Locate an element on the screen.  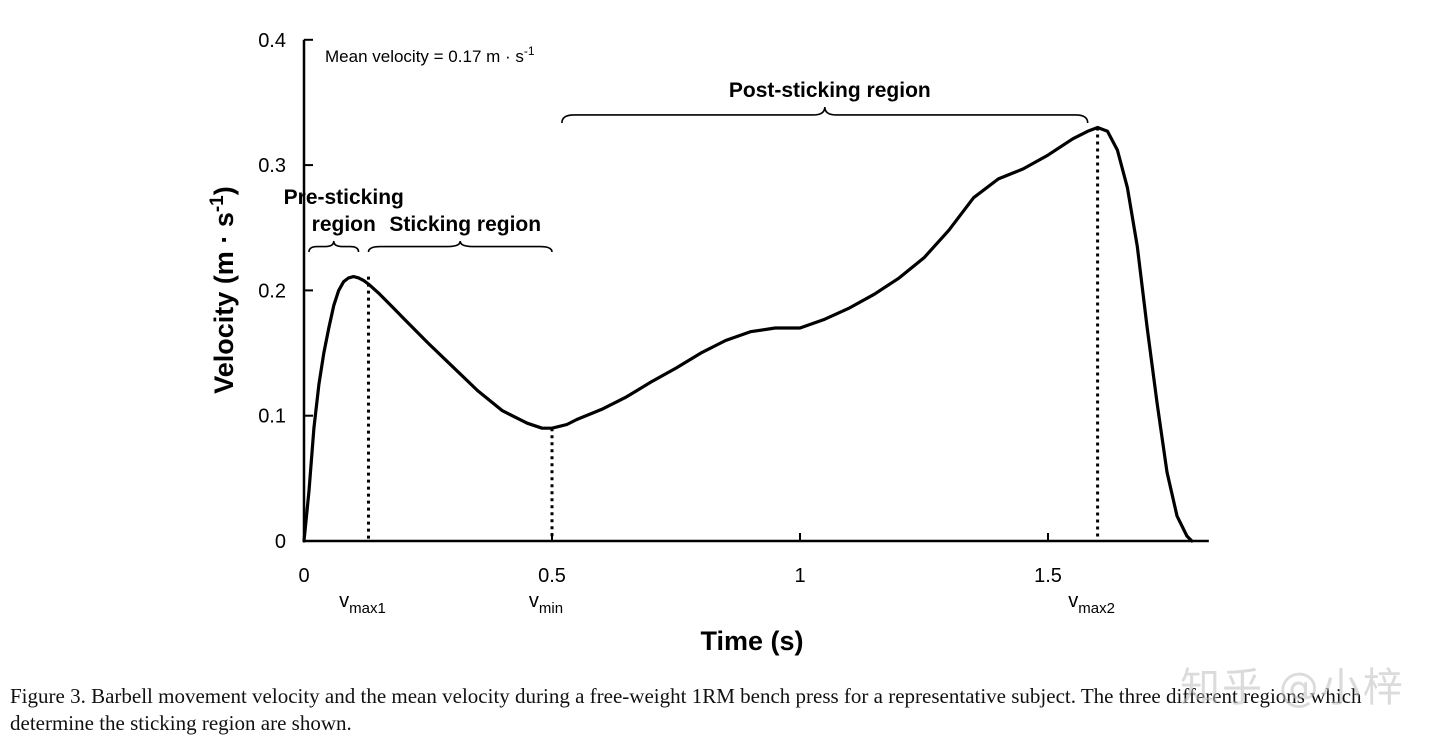
marker-label: vmax2 is located at coordinates (1091, 603).